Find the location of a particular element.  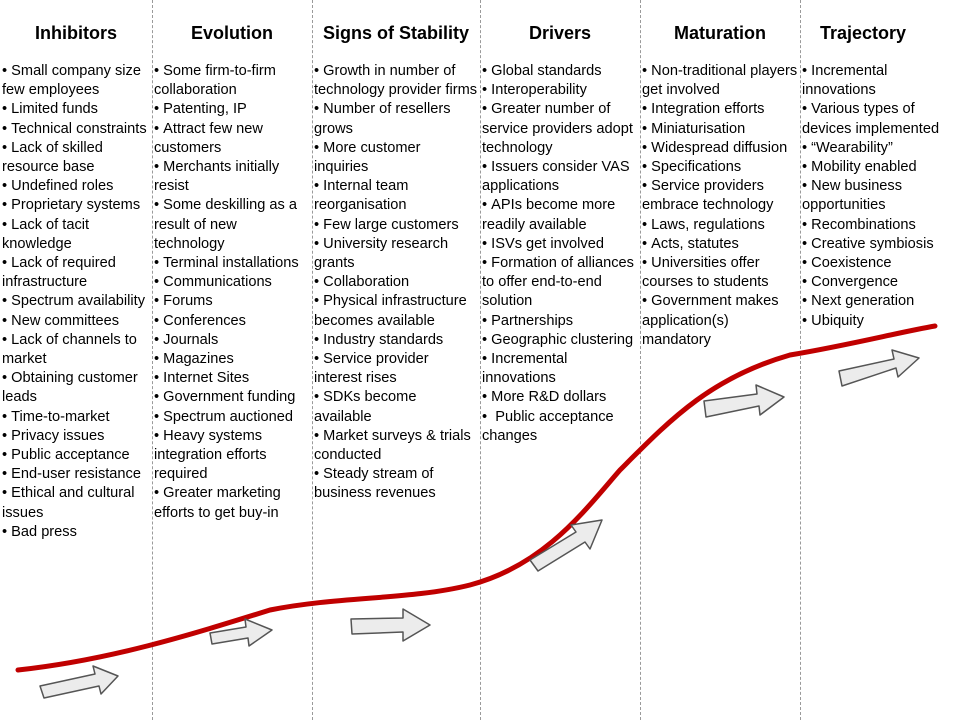

list-item: Communications is located at coordinates (232, 282).